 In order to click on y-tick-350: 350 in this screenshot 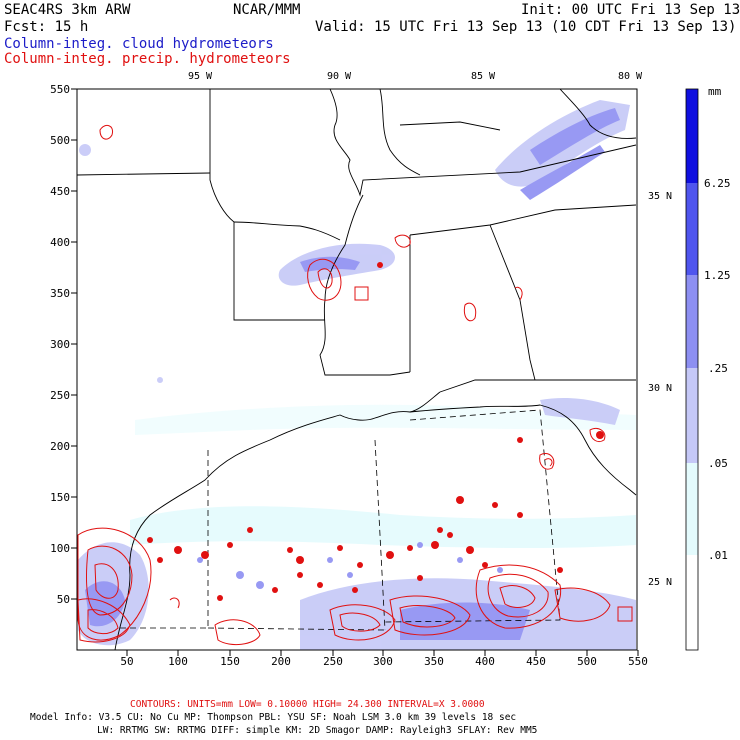, I will do `click(60, 293)`.